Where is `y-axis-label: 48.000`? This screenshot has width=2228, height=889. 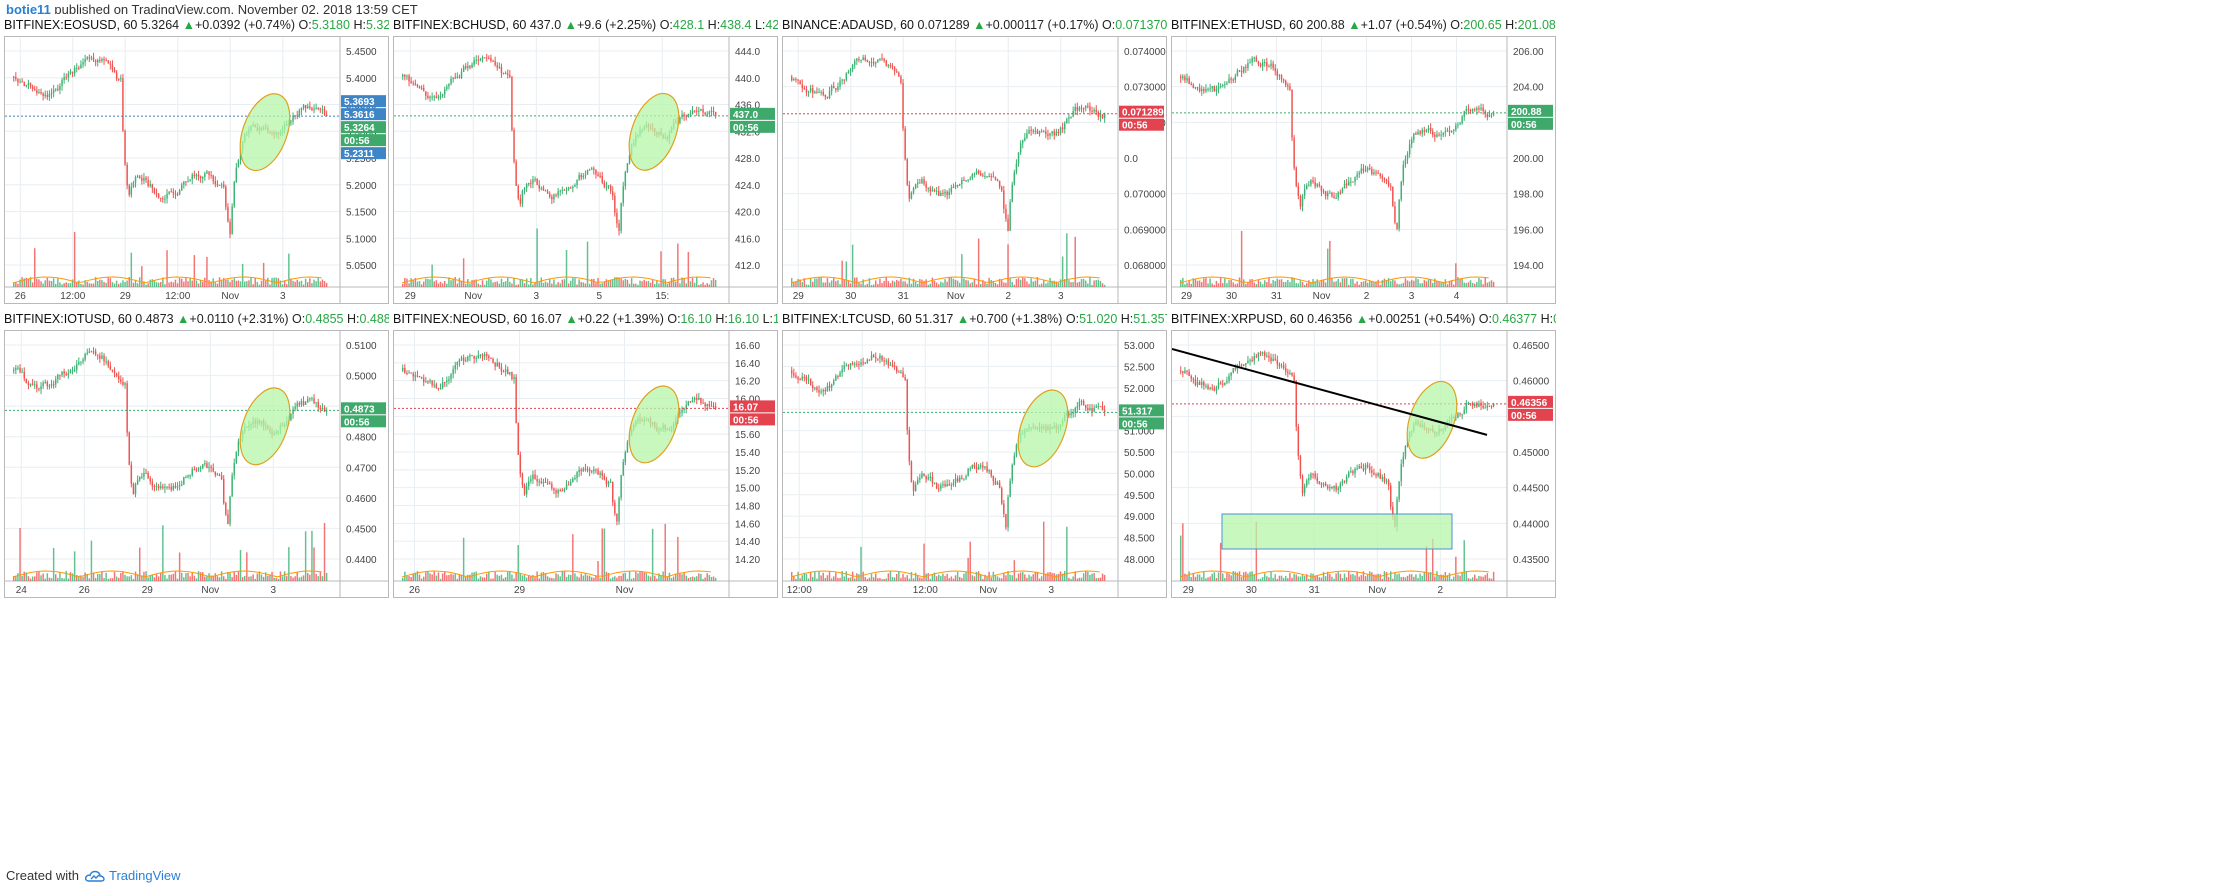
y-axis-label: 48.000 is located at coordinates (1139, 560).